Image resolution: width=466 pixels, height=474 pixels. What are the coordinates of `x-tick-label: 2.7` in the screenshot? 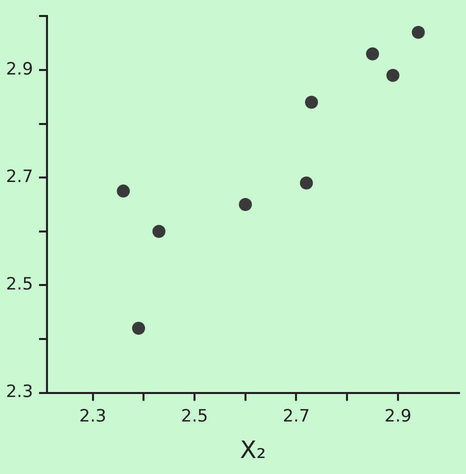 It's located at (296, 416).